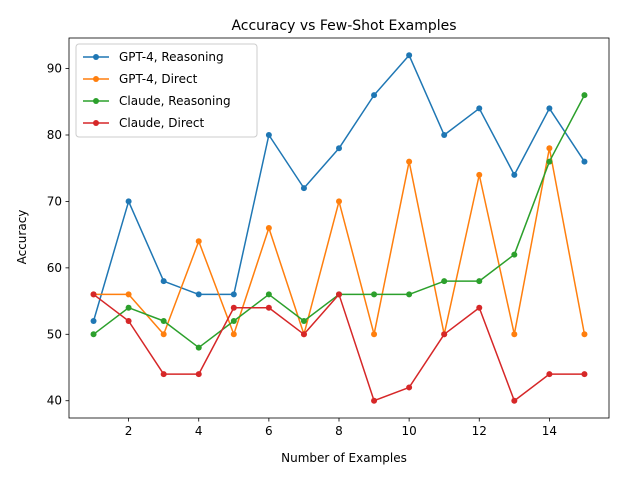  What do you see at coordinates (54, 401) in the screenshot?
I see `y-tick-label: 40` at bounding box center [54, 401].